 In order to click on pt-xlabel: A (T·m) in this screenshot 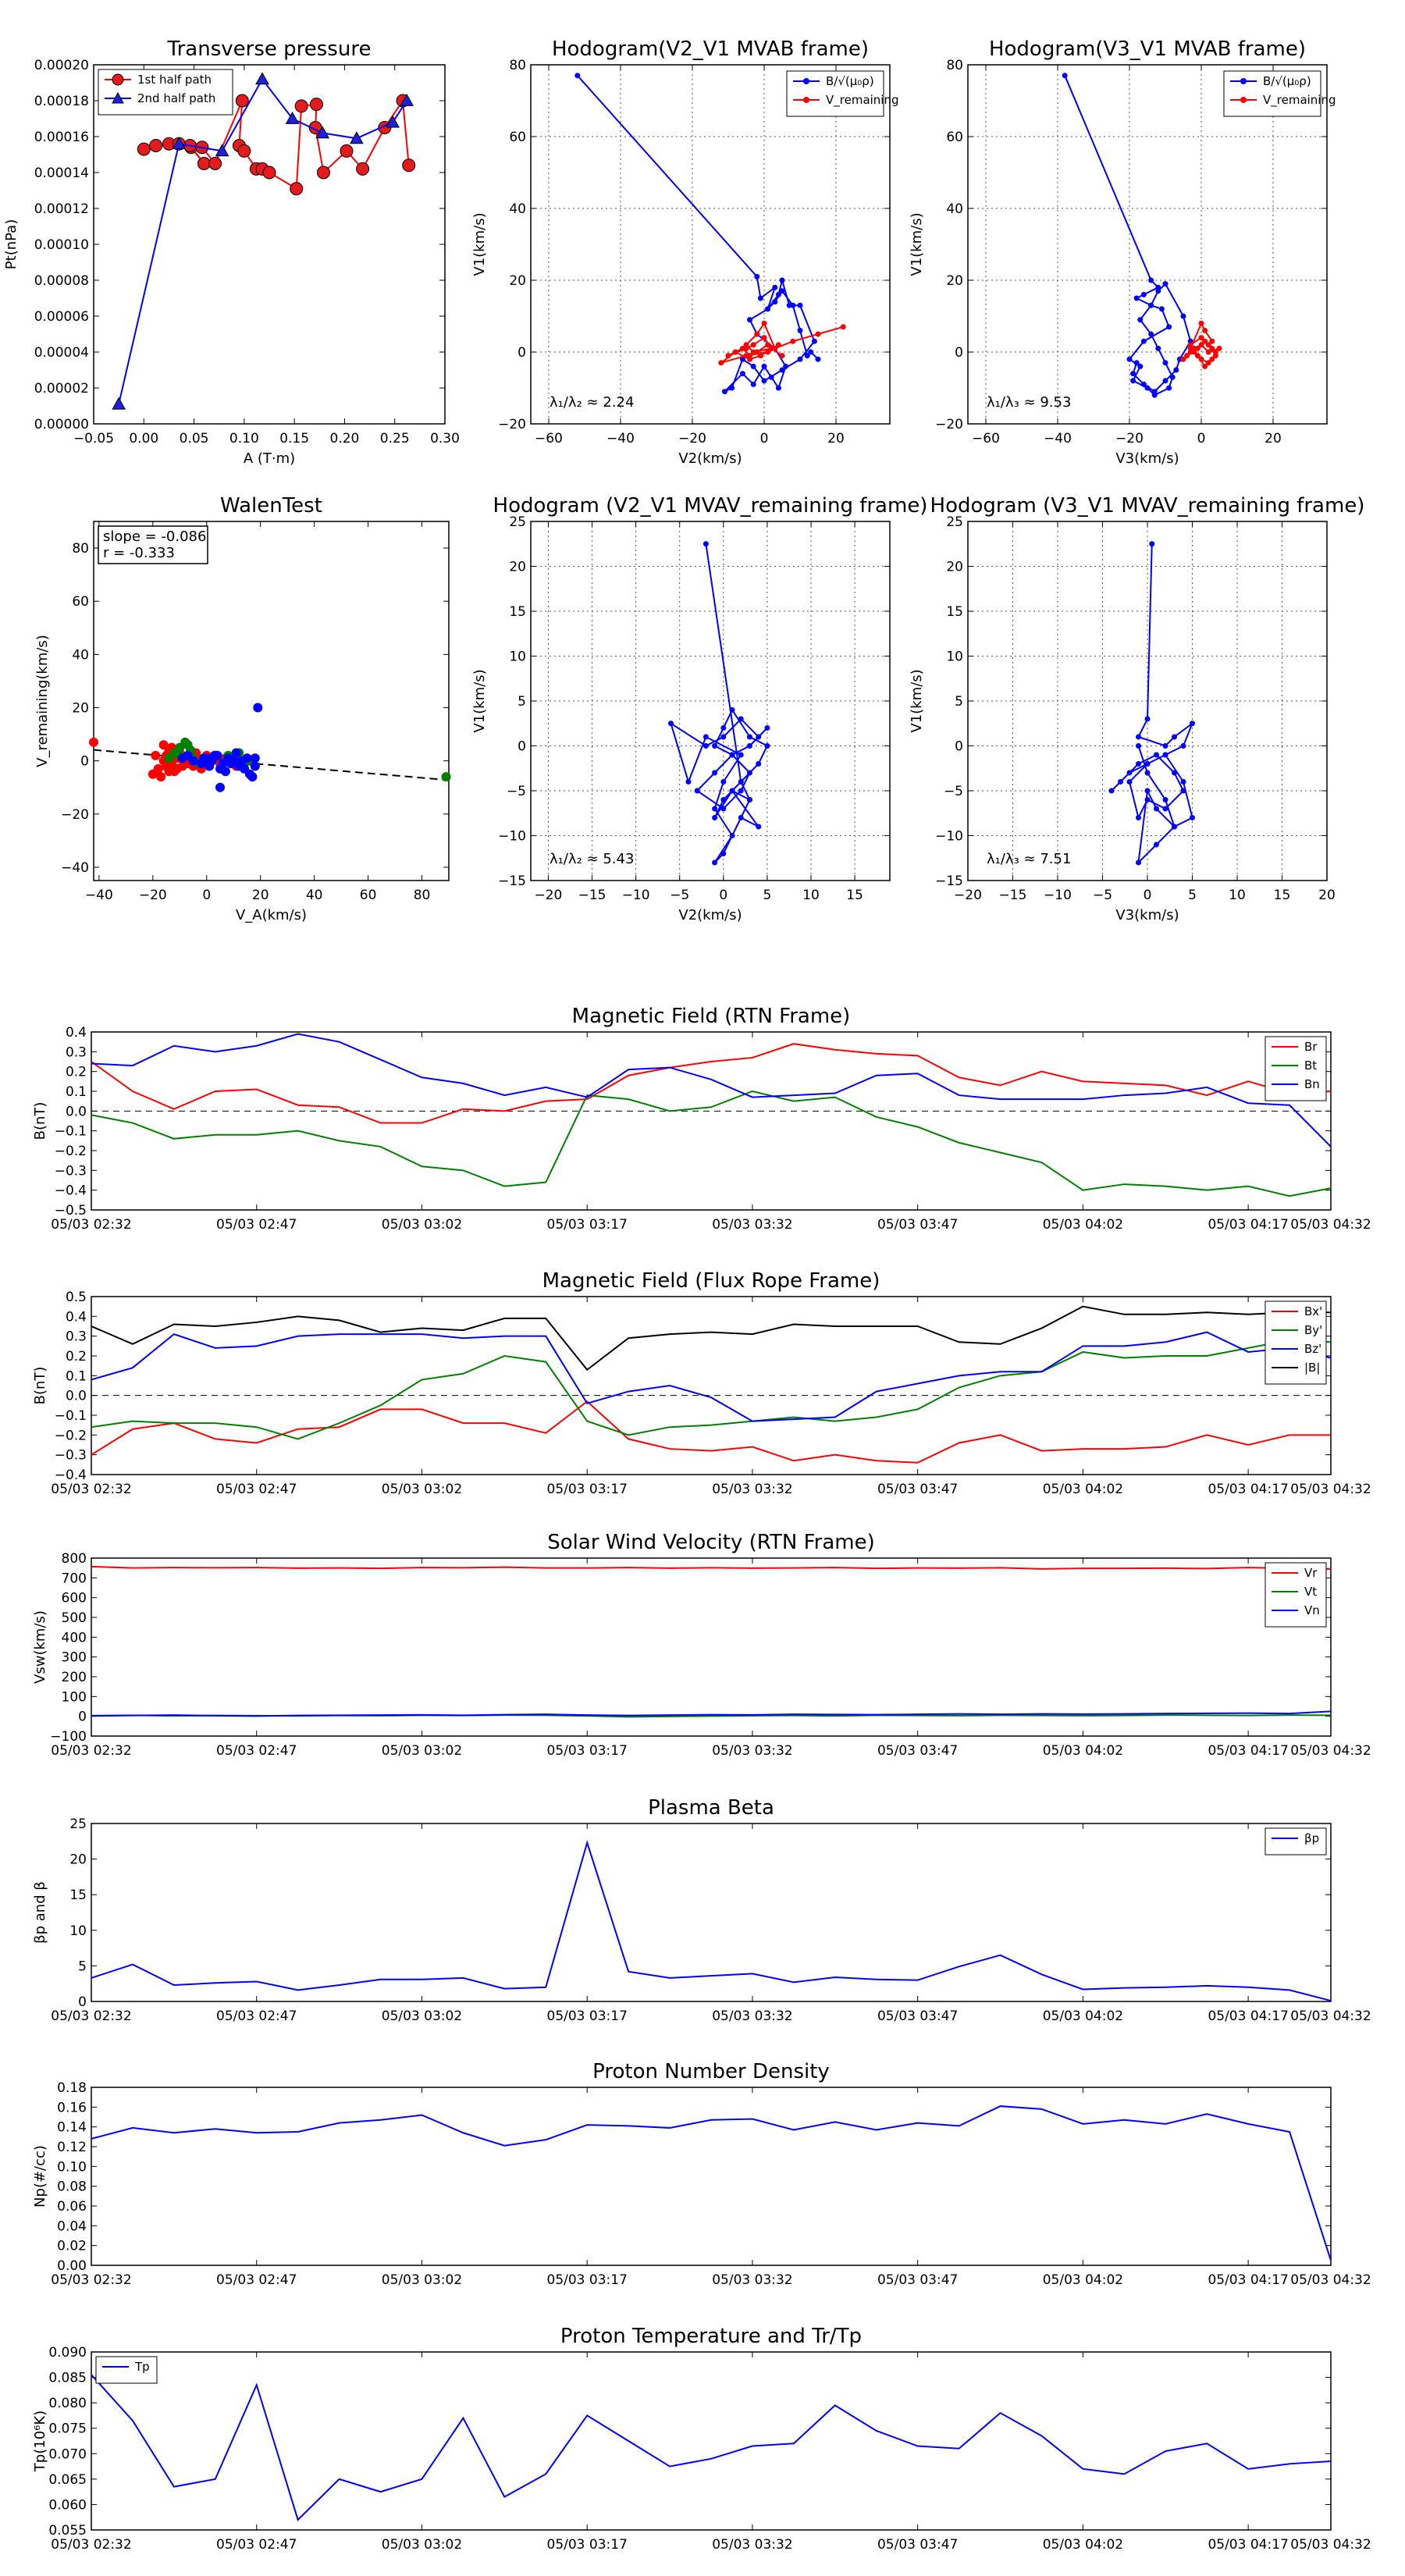, I will do `click(270, 459)`.